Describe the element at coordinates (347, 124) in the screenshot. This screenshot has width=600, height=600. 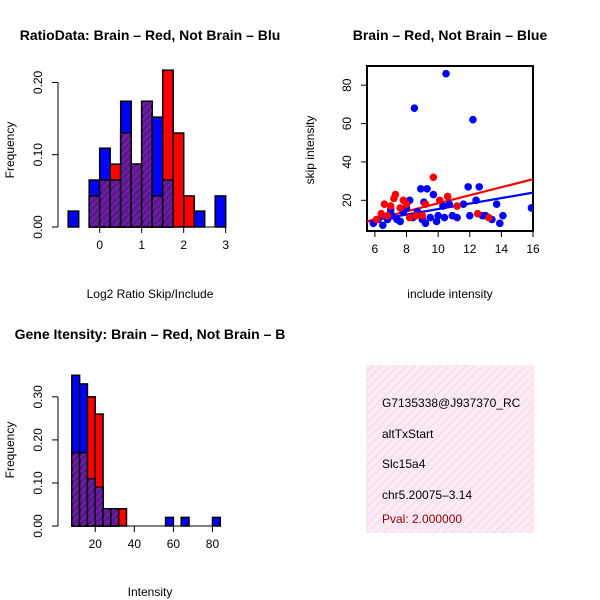
I see `scatter-y-tick-label: 60` at that location.